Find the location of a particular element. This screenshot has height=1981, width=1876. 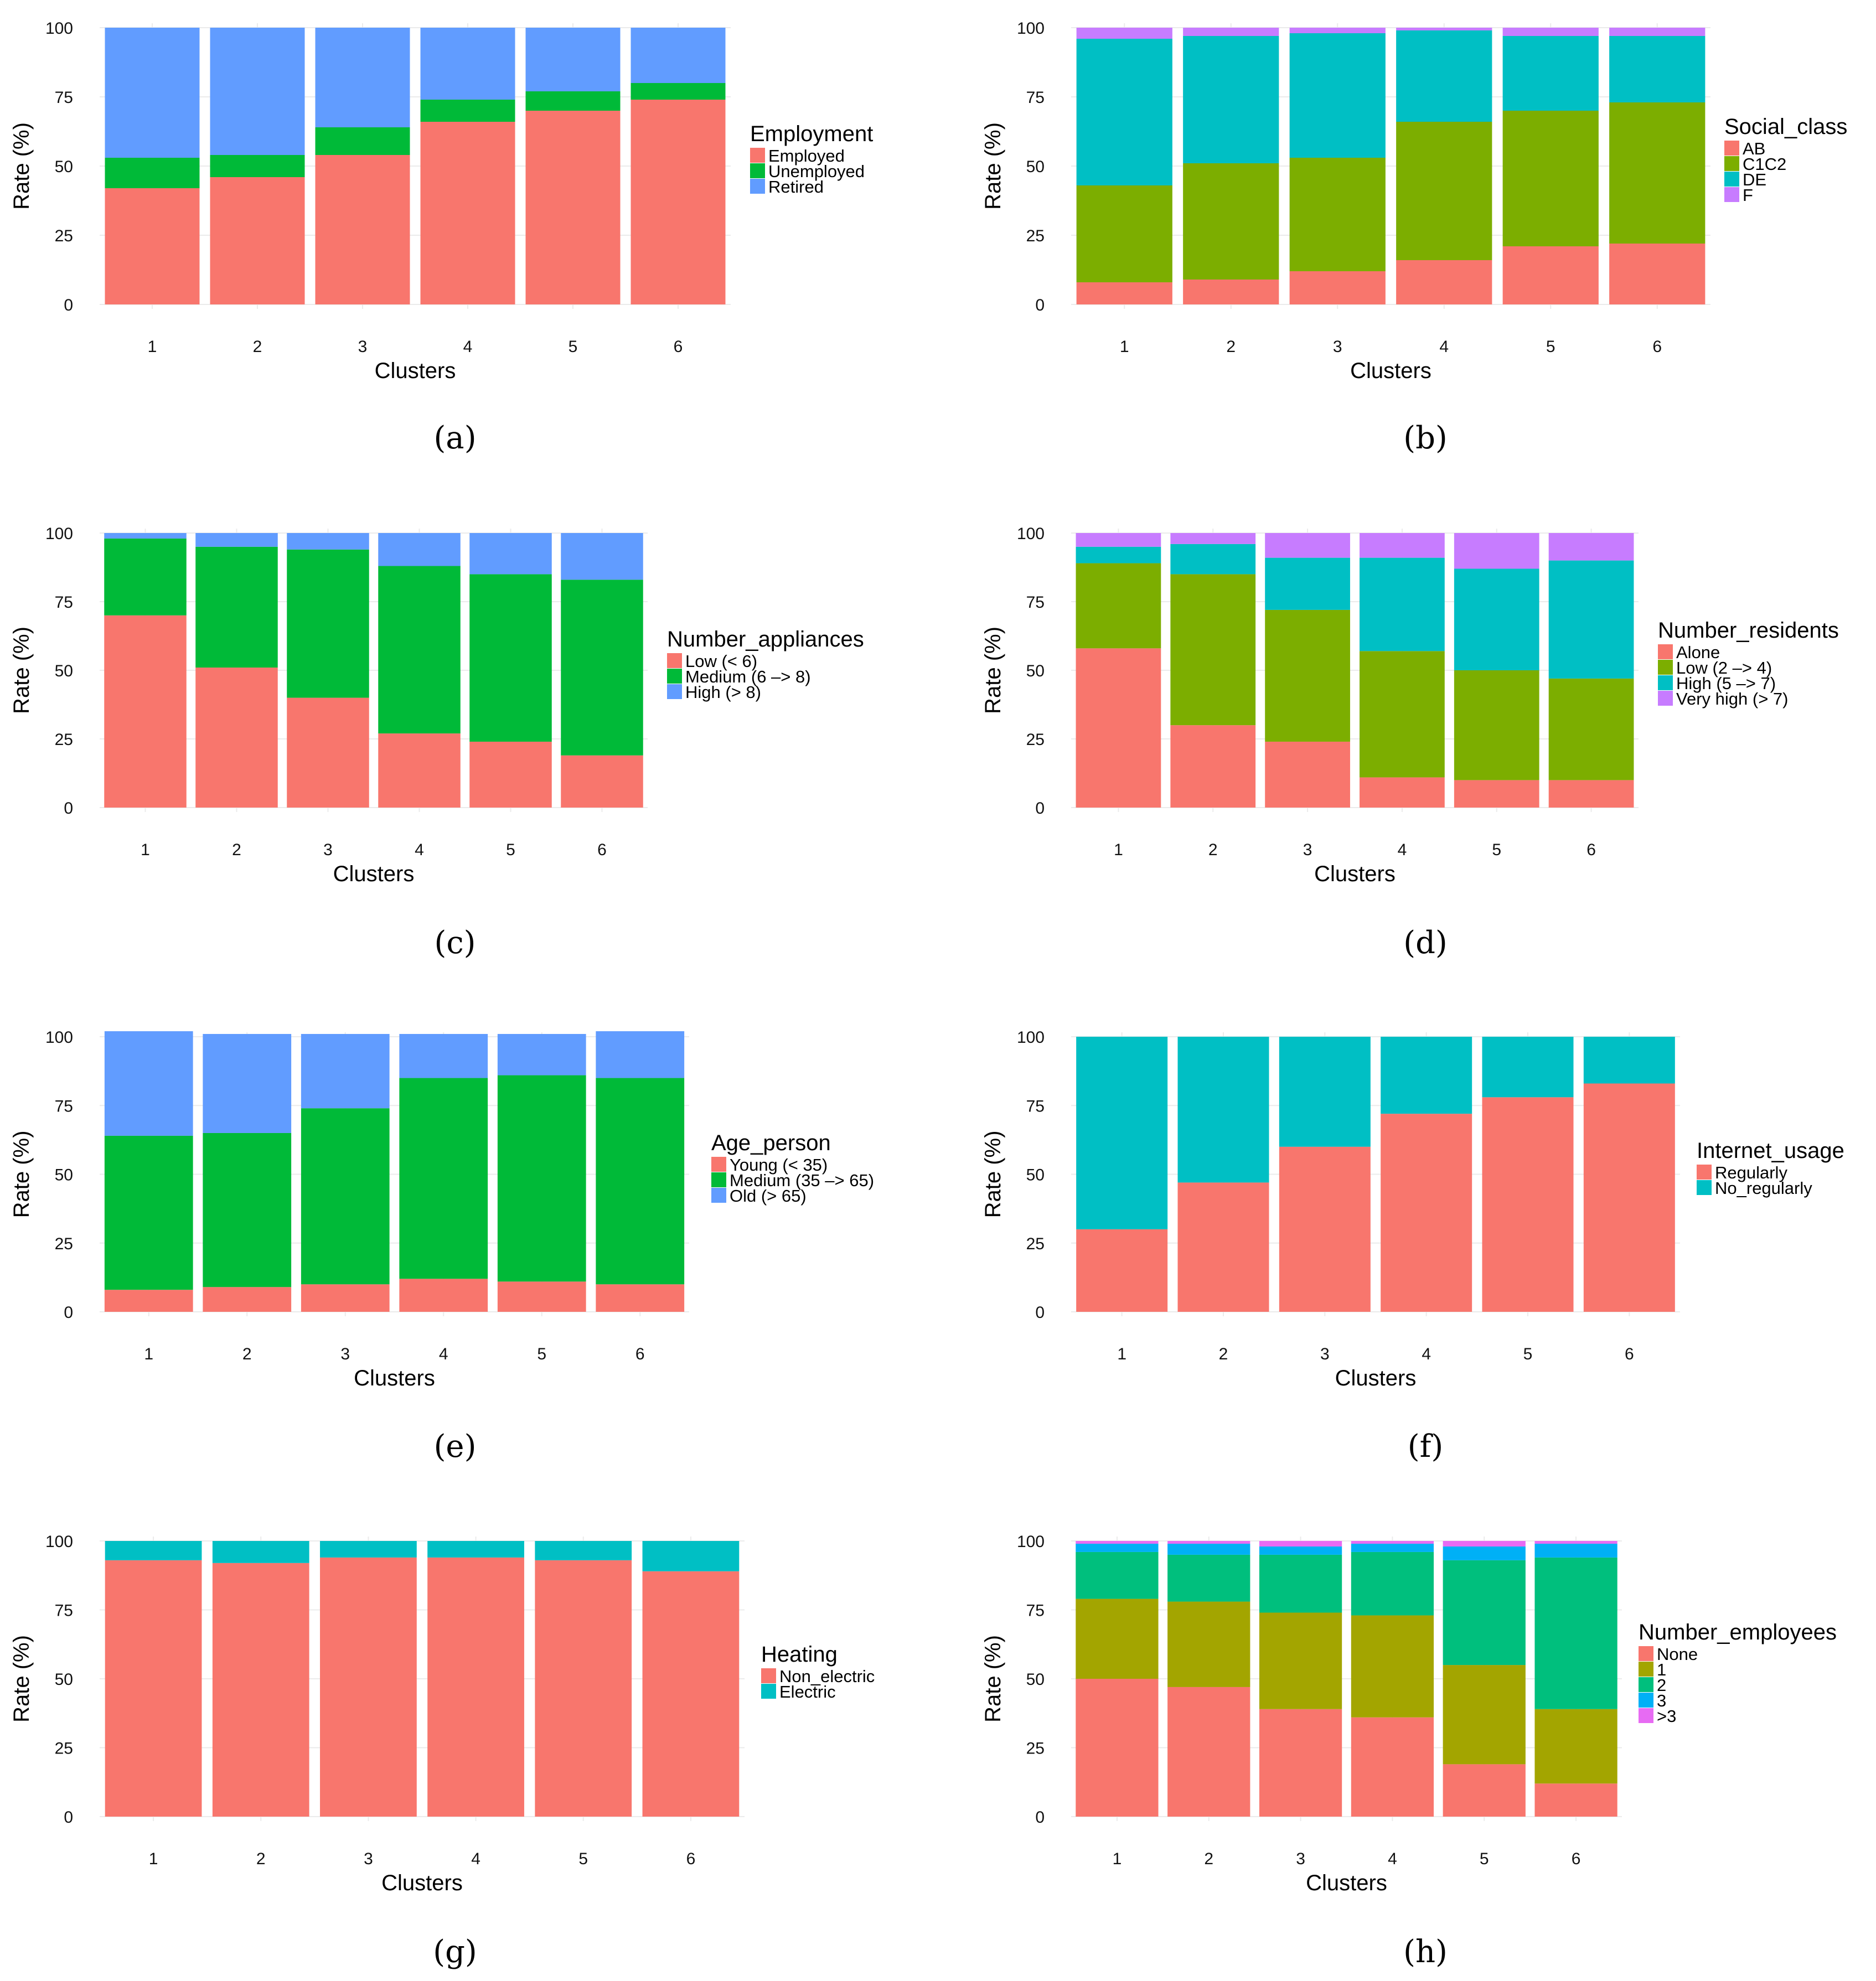

panel-caption: (h) is located at coordinates (1425, 1952).